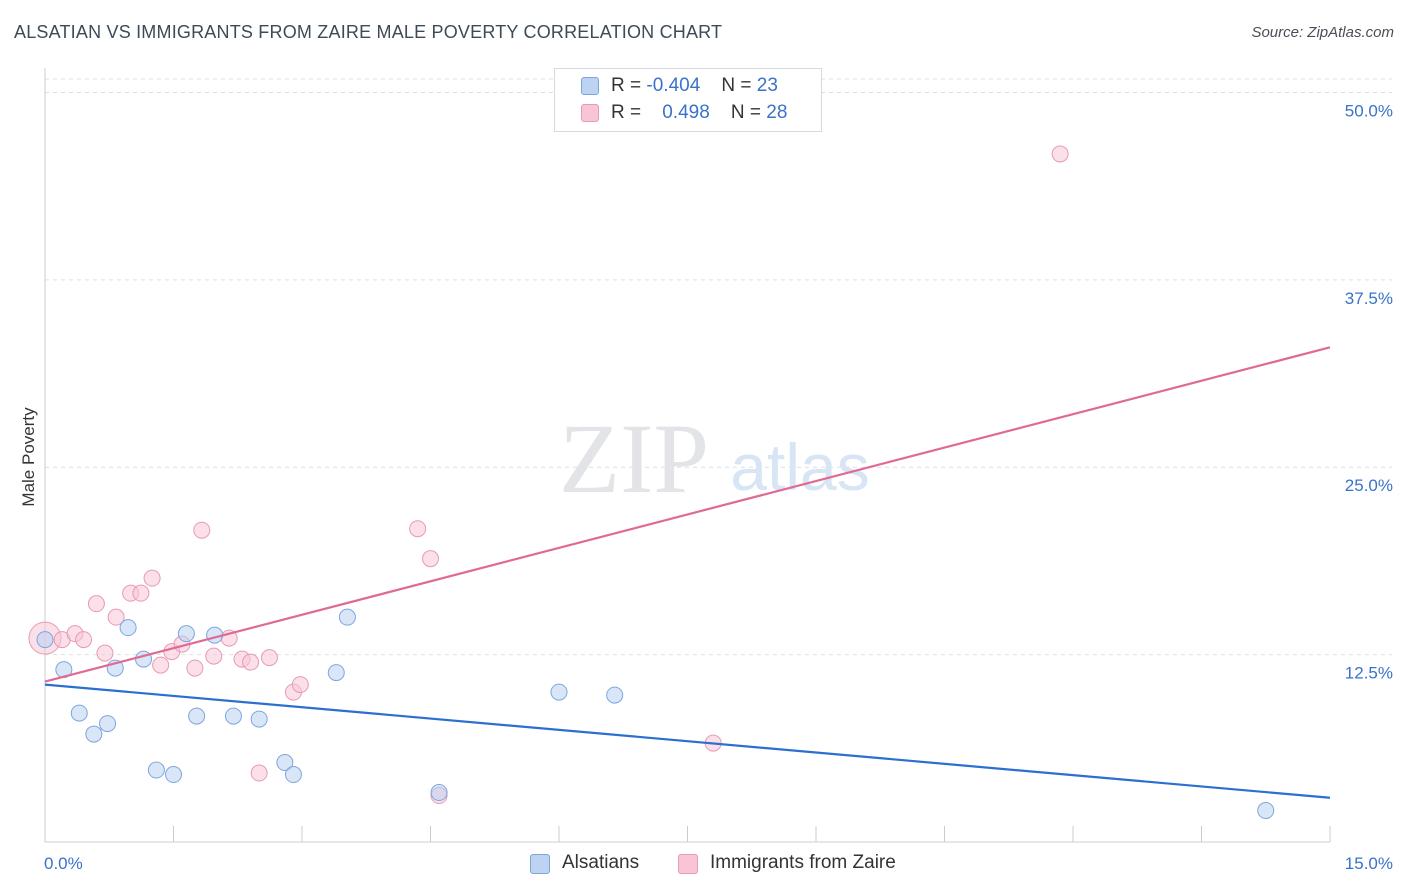  What do you see at coordinates (686, 112) in the screenshot?
I see `legend-r-value: 0.498` at bounding box center [686, 112].